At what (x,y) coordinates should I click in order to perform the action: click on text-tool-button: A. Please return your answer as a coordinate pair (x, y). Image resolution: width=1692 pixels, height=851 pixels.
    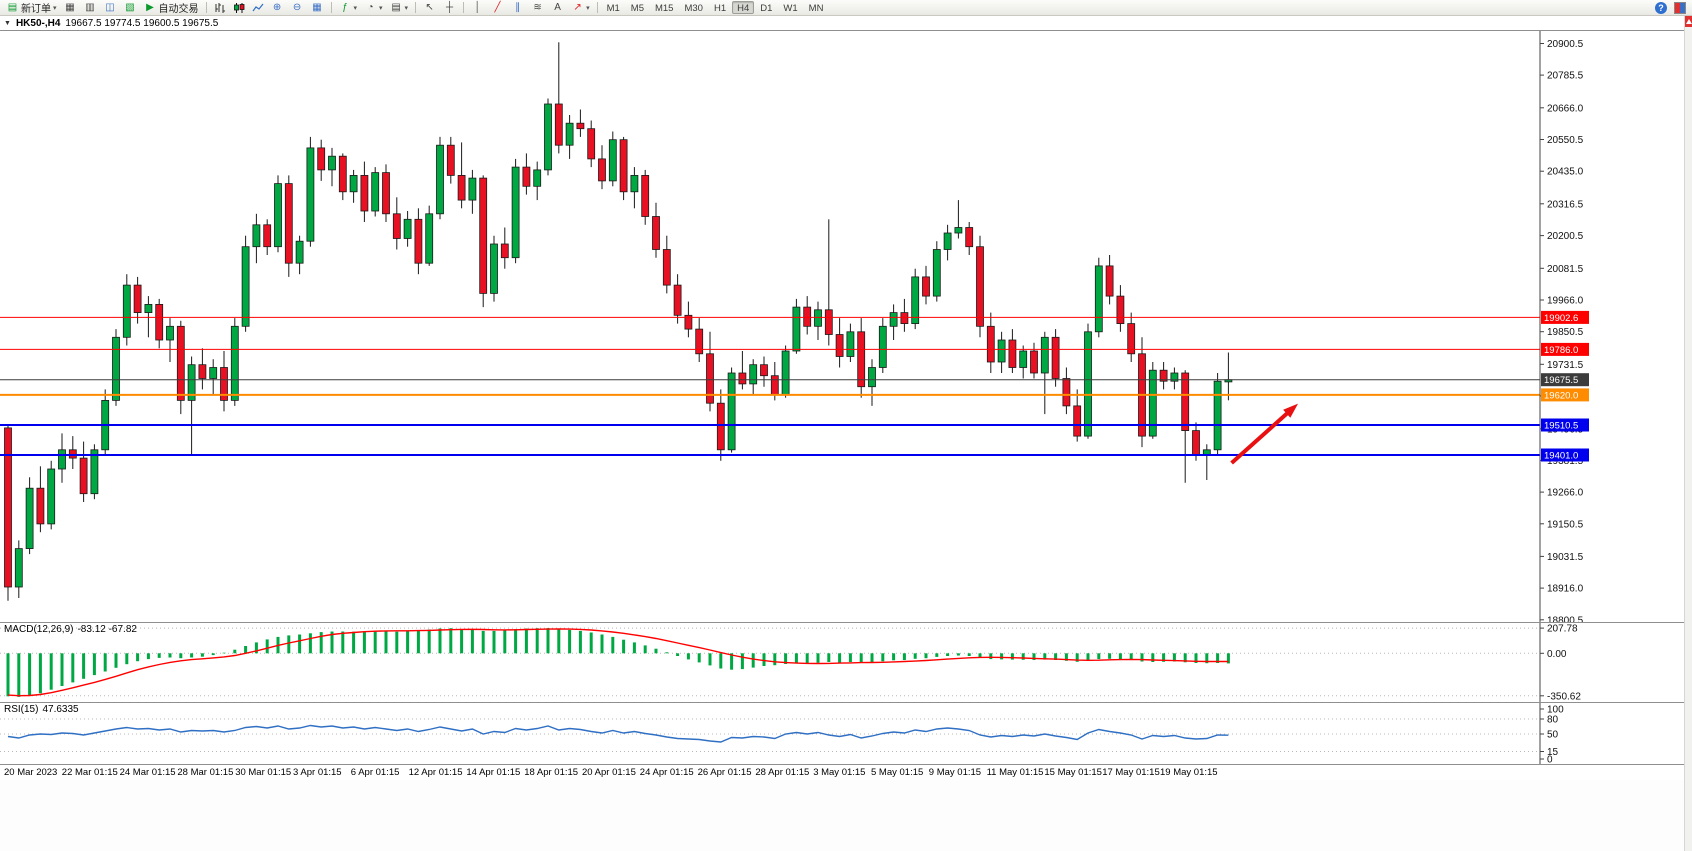
    Looking at the image, I should click on (557, 8).